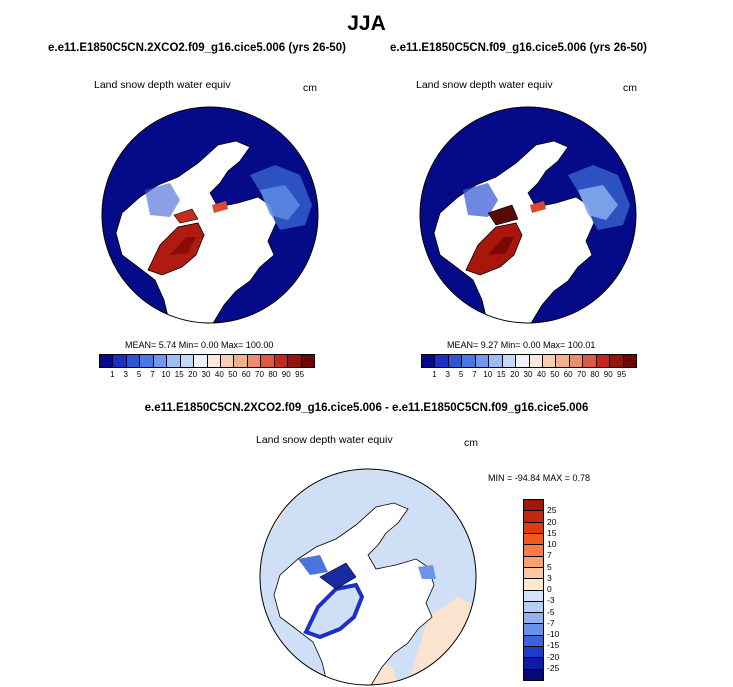 This screenshot has width=733, height=687. What do you see at coordinates (434, 374) in the screenshot?
I see `colorbar-tick-label: 1` at bounding box center [434, 374].